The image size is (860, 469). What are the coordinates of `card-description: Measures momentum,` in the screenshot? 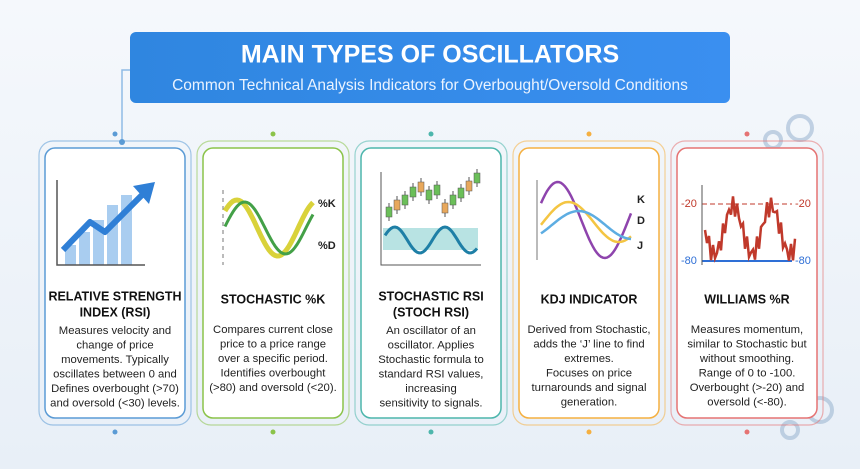 It's located at (747, 330).